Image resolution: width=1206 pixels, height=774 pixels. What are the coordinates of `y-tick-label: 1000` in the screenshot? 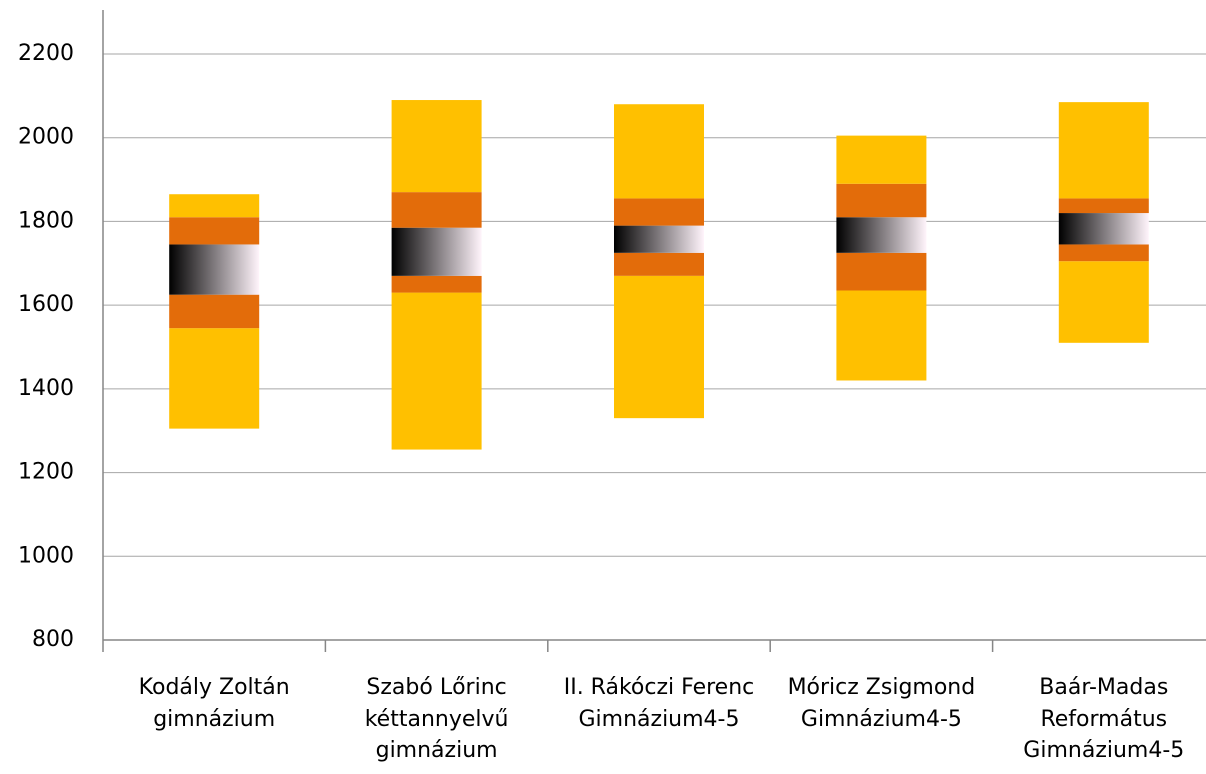 It's located at (46, 555).